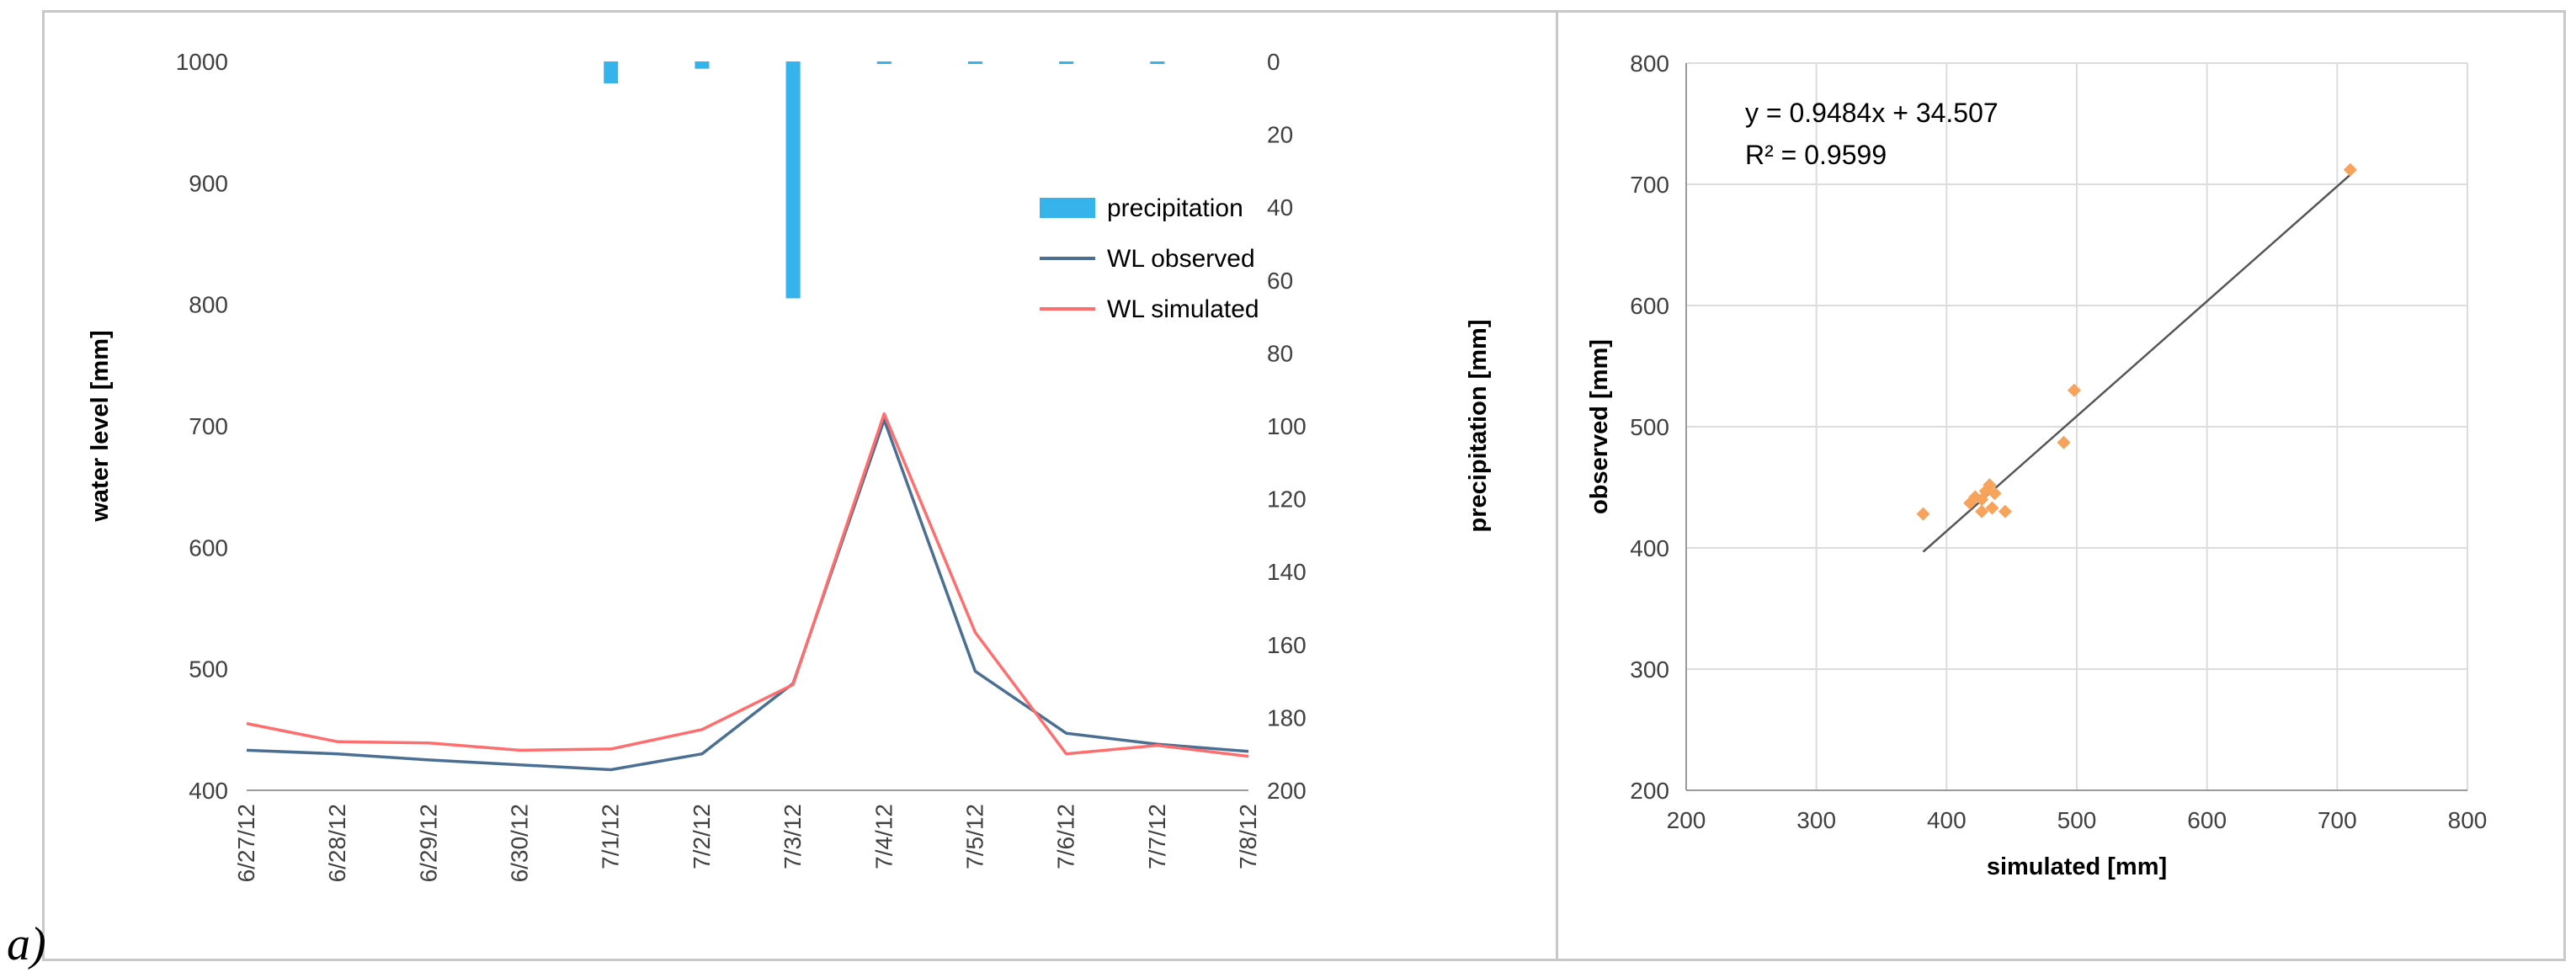 This screenshot has width=2576, height=978. Describe the element at coordinates (1947, 820) in the screenshot. I see `x-tick-label: 400` at that location.